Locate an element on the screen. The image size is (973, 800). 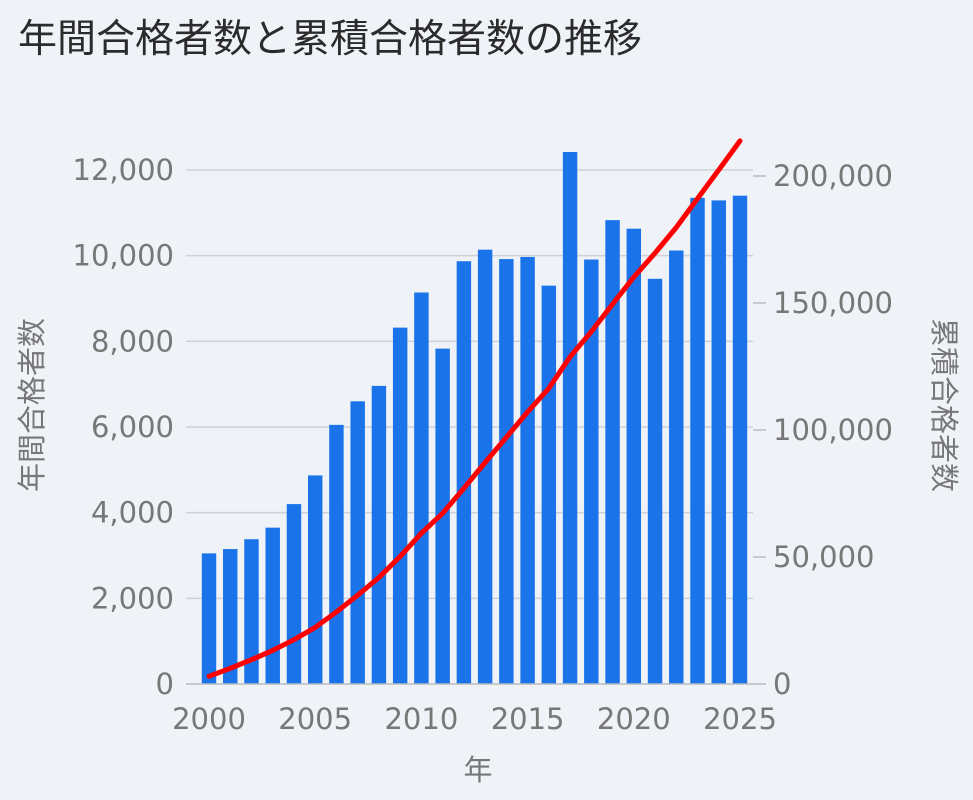
y2-tick-label: 150,000 is located at coordinates (833, 303).